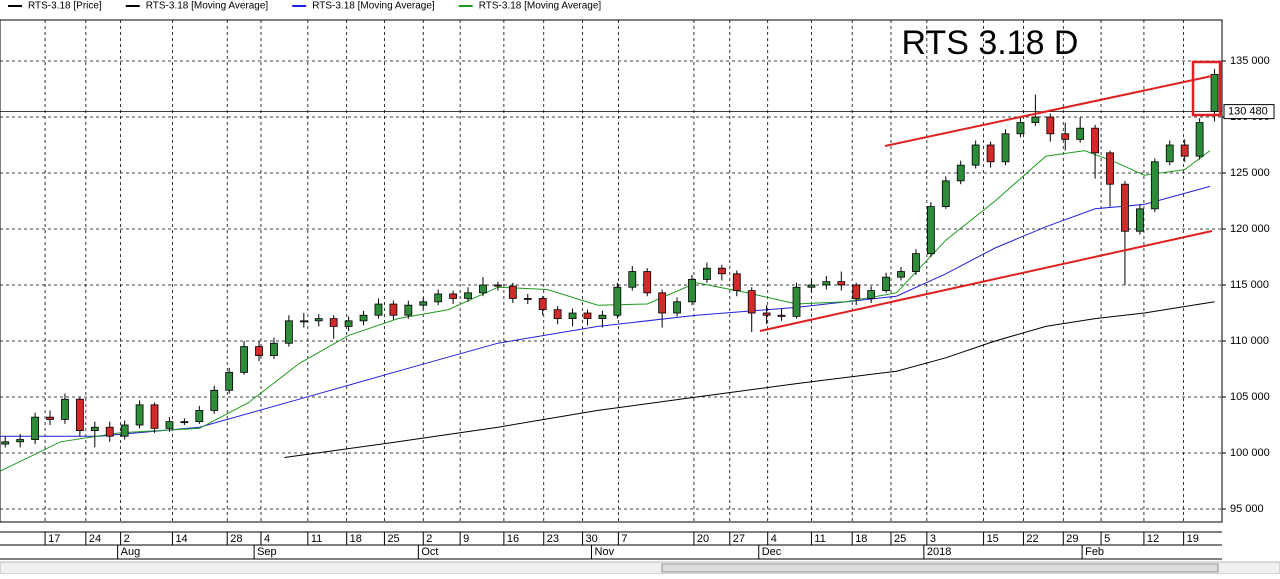  I want to click on x-tick-label: 24, so click(95, 539).